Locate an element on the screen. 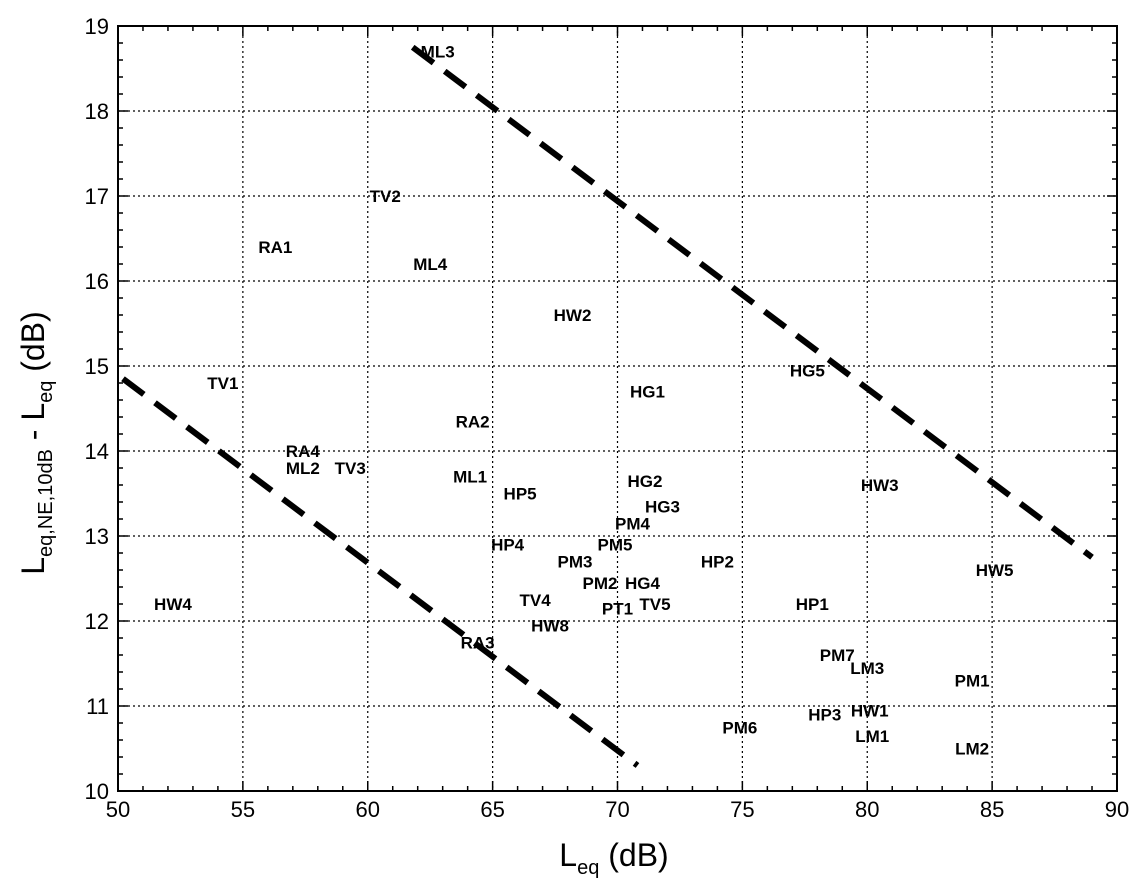 The image size is (1132, 881). x-tick-label: 60 is located at coordinates (368, 809).